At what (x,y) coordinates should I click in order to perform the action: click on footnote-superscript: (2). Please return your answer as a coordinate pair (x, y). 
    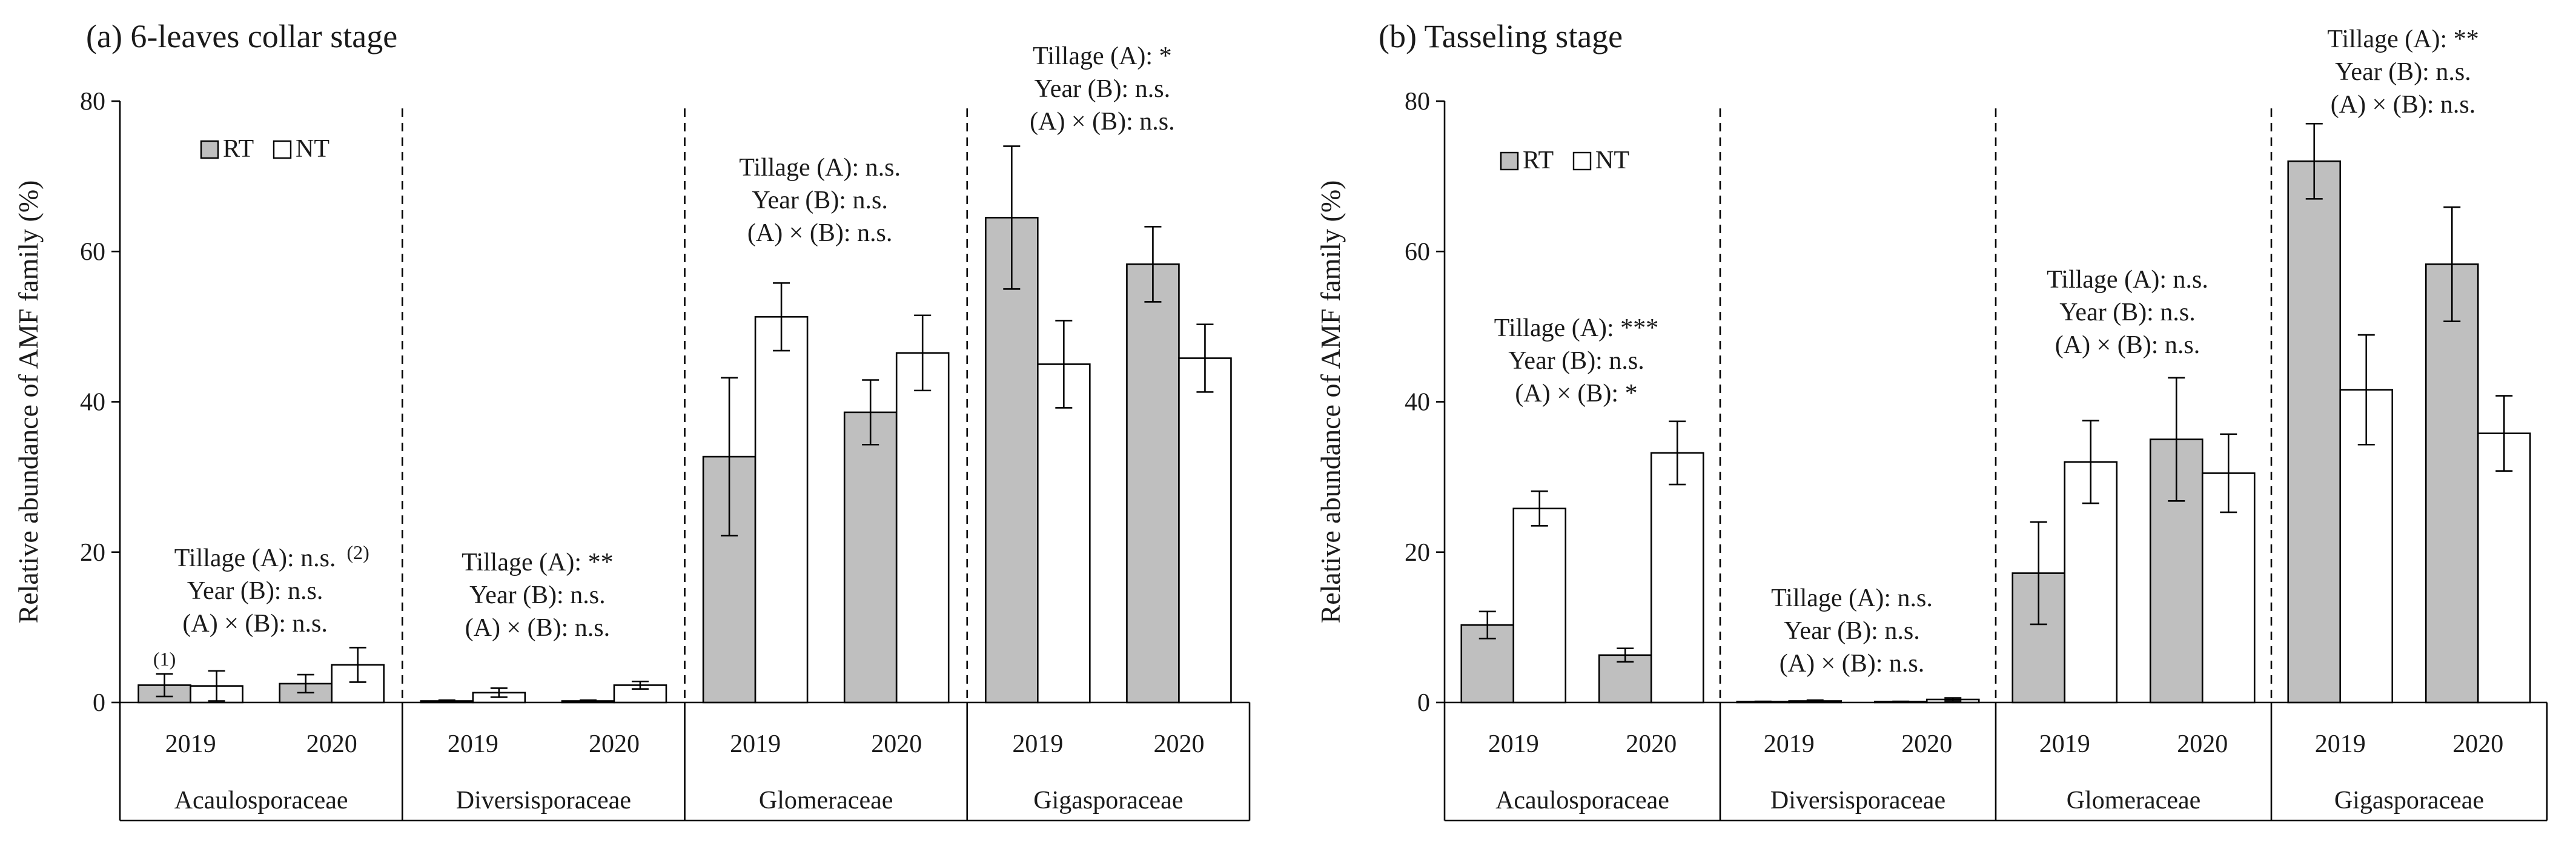
    Looking at the image, I should click on (357, 552).